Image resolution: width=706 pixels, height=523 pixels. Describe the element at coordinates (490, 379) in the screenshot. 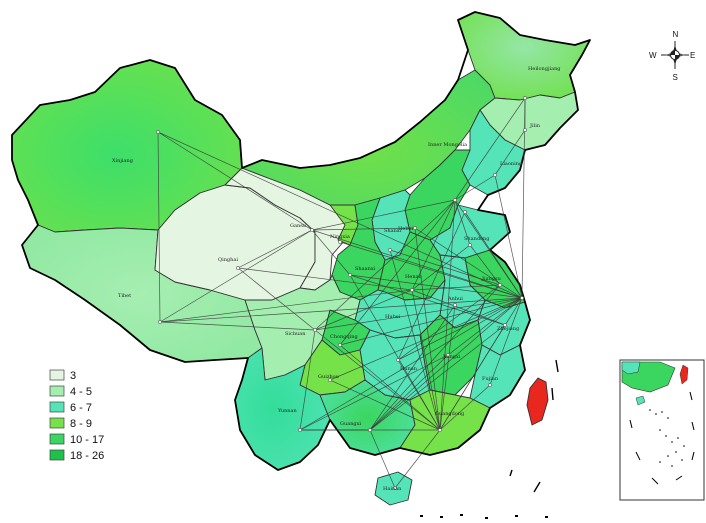

I see `label-fujian: Fujian` at that location.